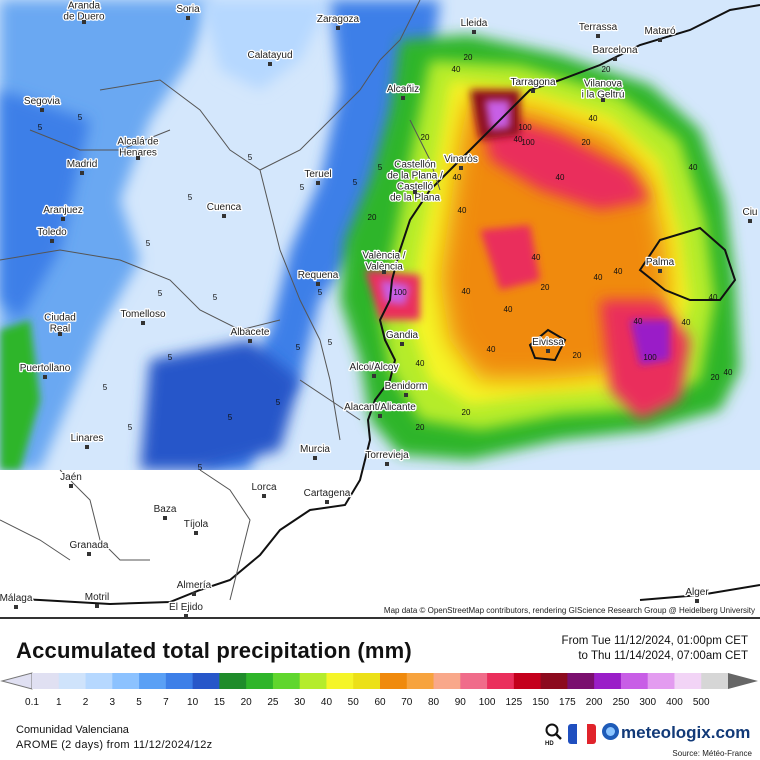  Describe the element at coordinates (58, 702) in the screenshot. I see `scale-label: 1` at that location.